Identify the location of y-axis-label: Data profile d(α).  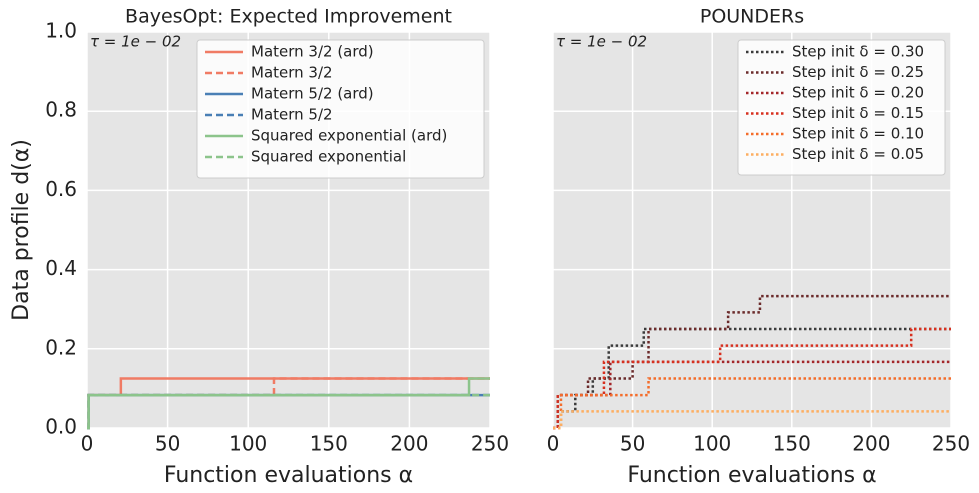
(21, 230).